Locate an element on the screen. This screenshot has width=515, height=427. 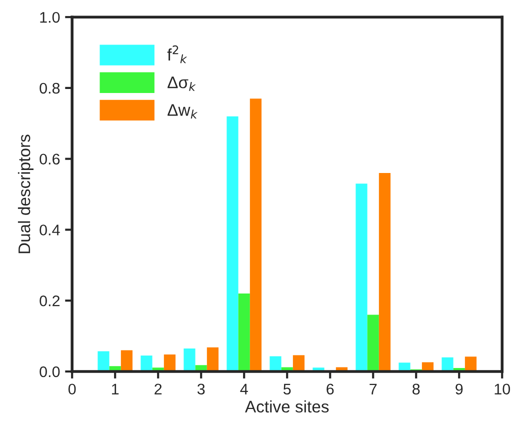
legend-label: Δσ$_{k}$ is located at coordinates (182, 83).